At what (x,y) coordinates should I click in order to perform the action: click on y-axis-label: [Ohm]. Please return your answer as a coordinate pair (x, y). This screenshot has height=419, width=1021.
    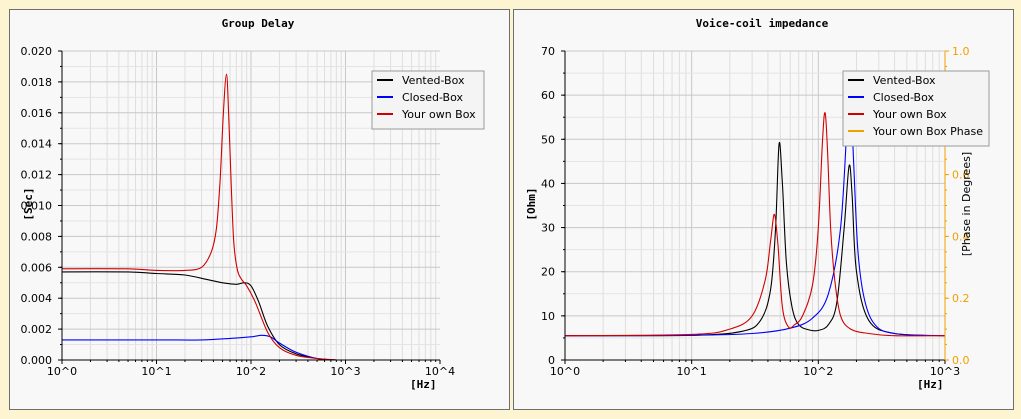
    Looking at the image, I should click on (531, 203).